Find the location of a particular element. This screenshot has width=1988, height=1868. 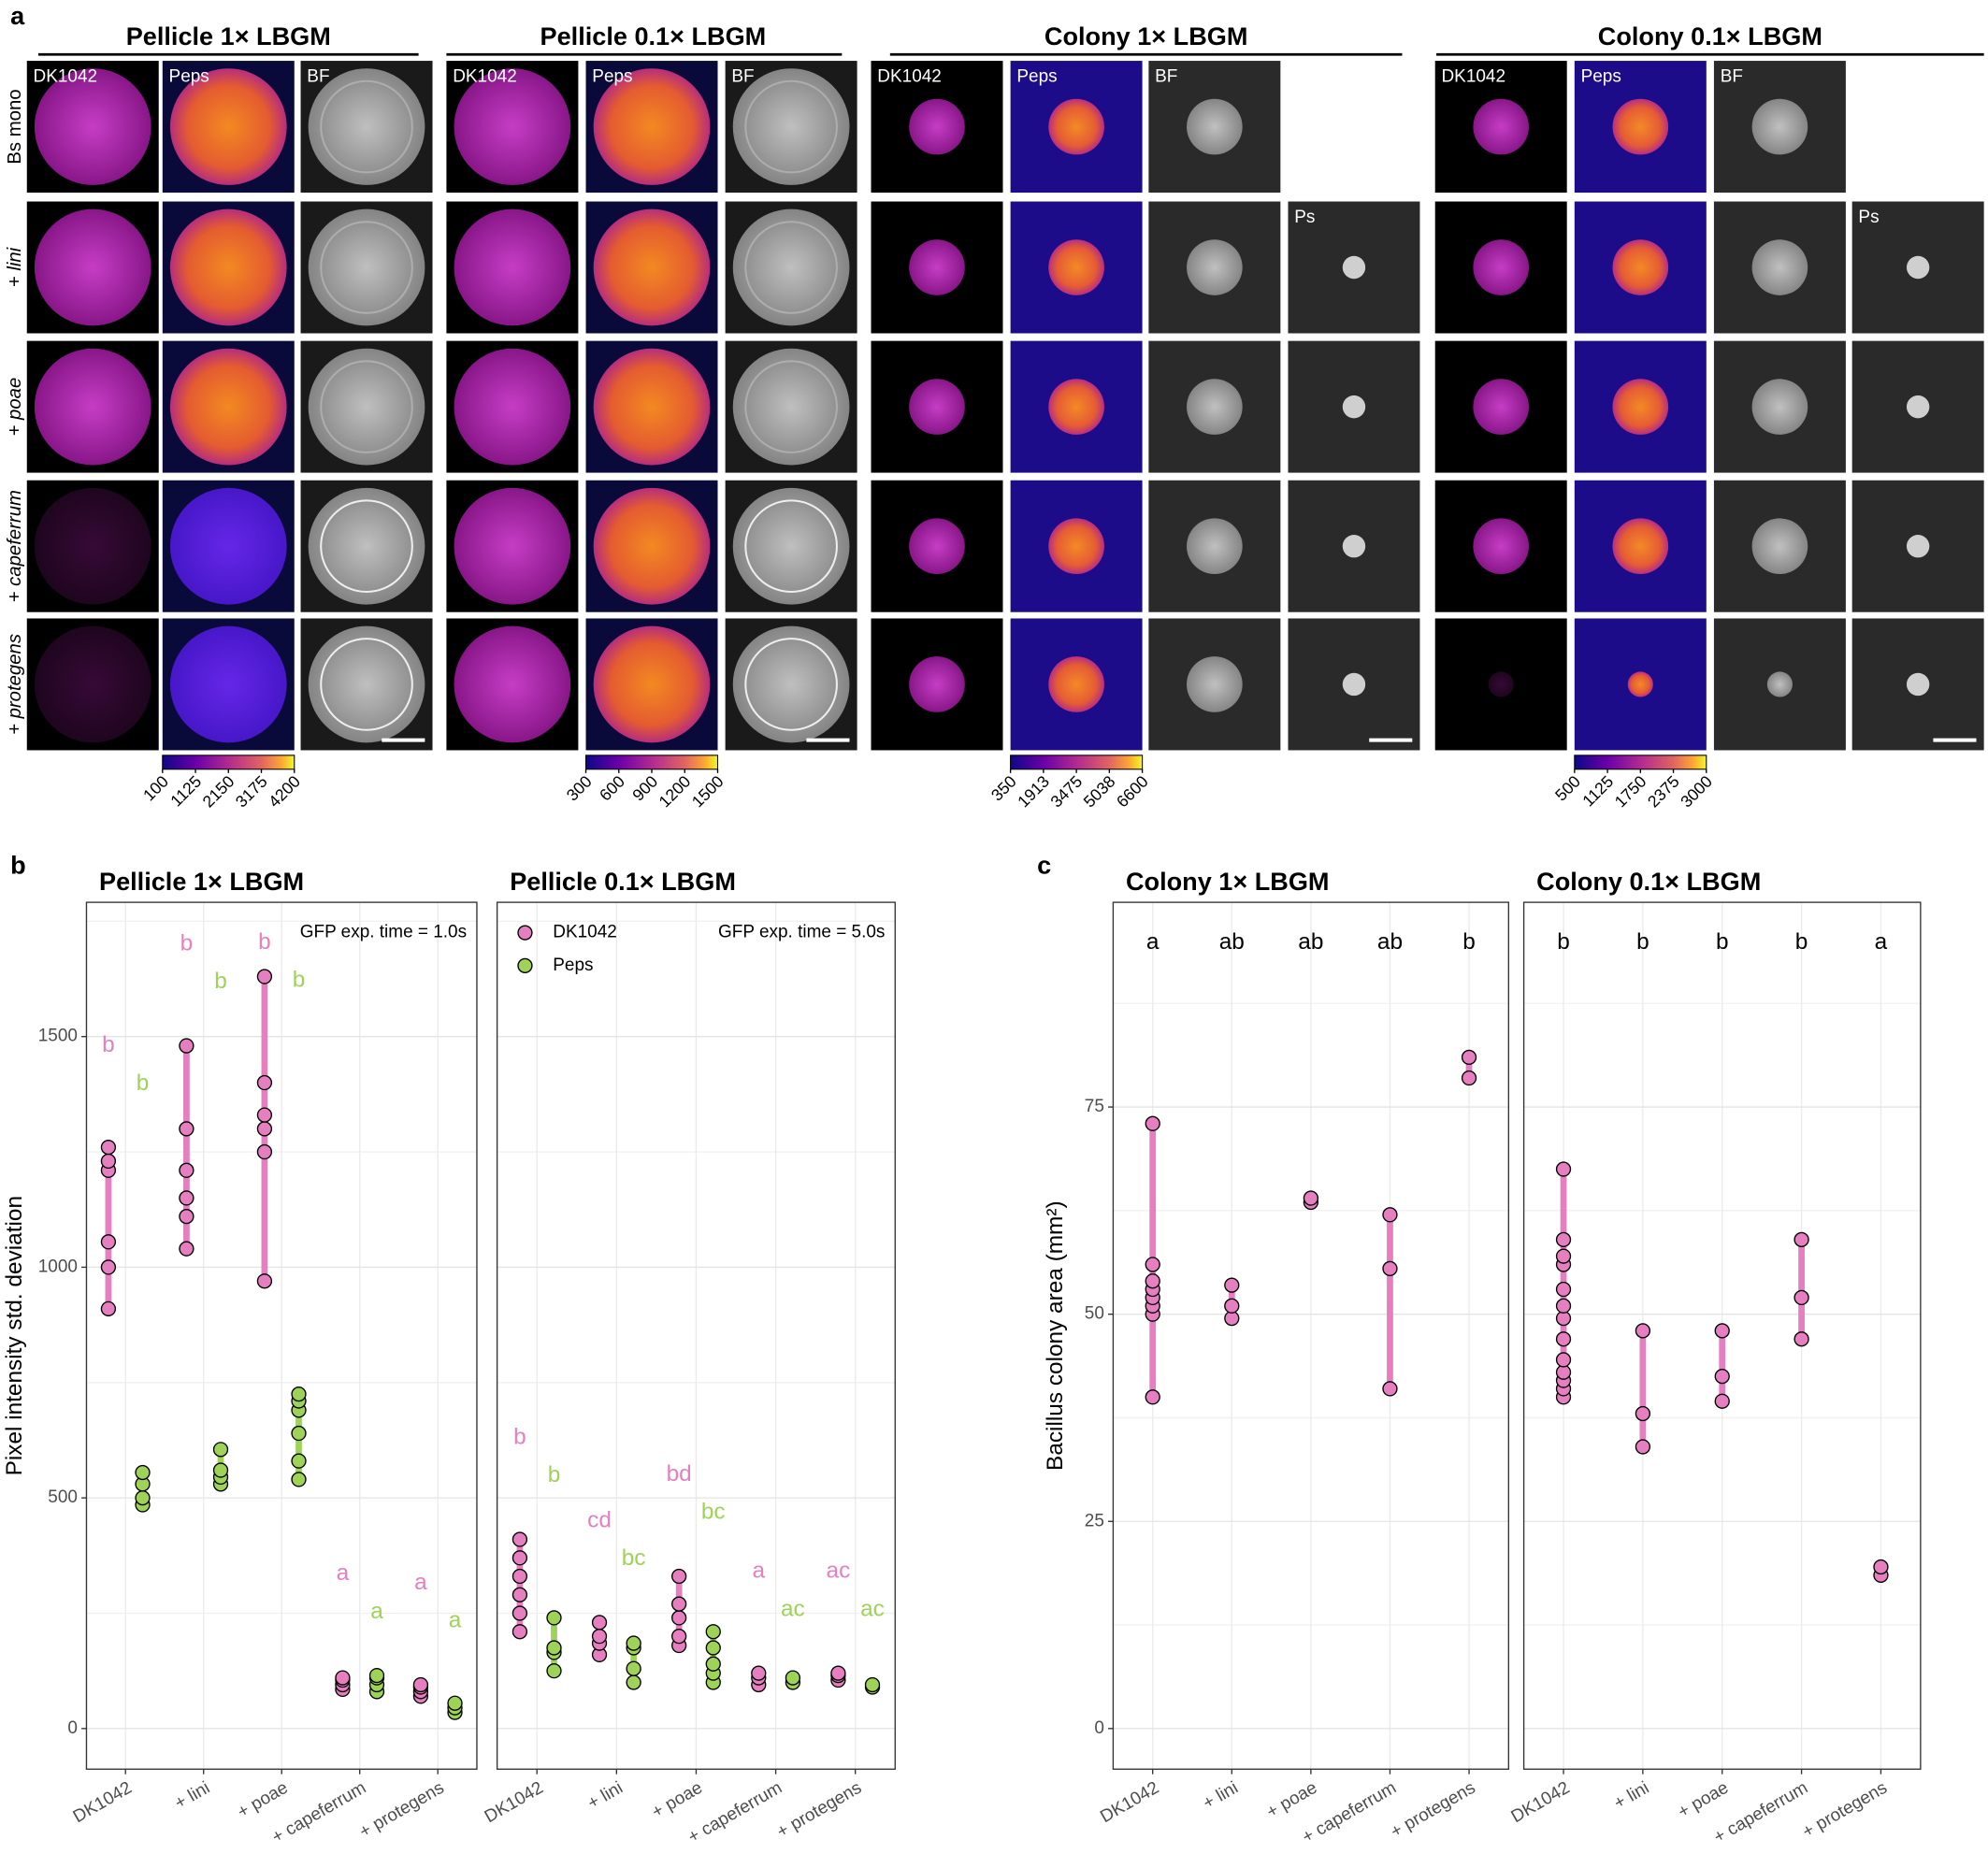

chart-title: Pellicle 1× LBGM is located at coordinates (202, 882).